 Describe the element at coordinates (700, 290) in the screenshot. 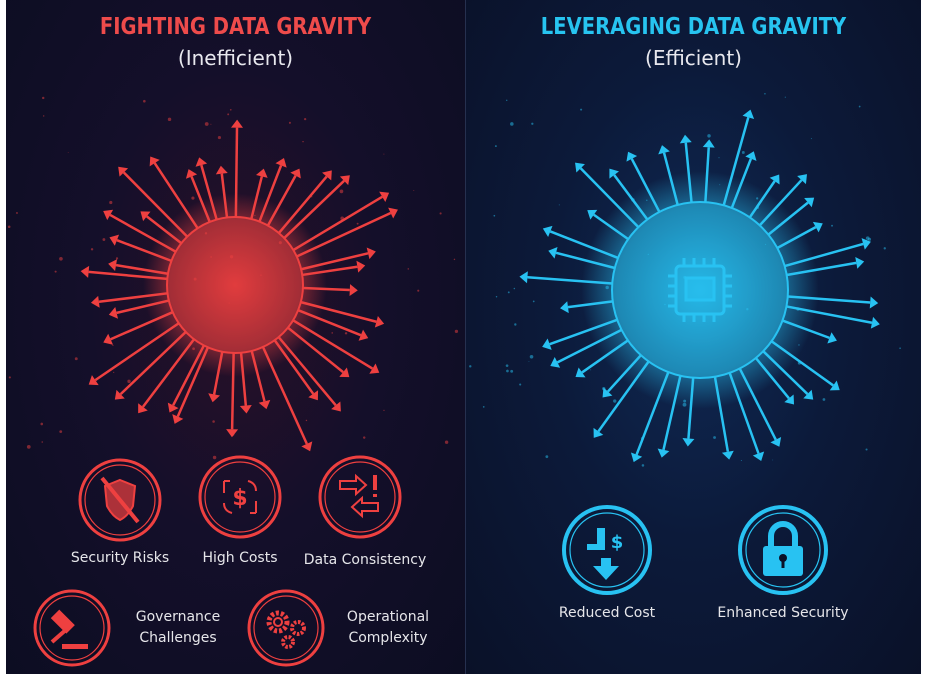

I see `chip-icon` at that location.